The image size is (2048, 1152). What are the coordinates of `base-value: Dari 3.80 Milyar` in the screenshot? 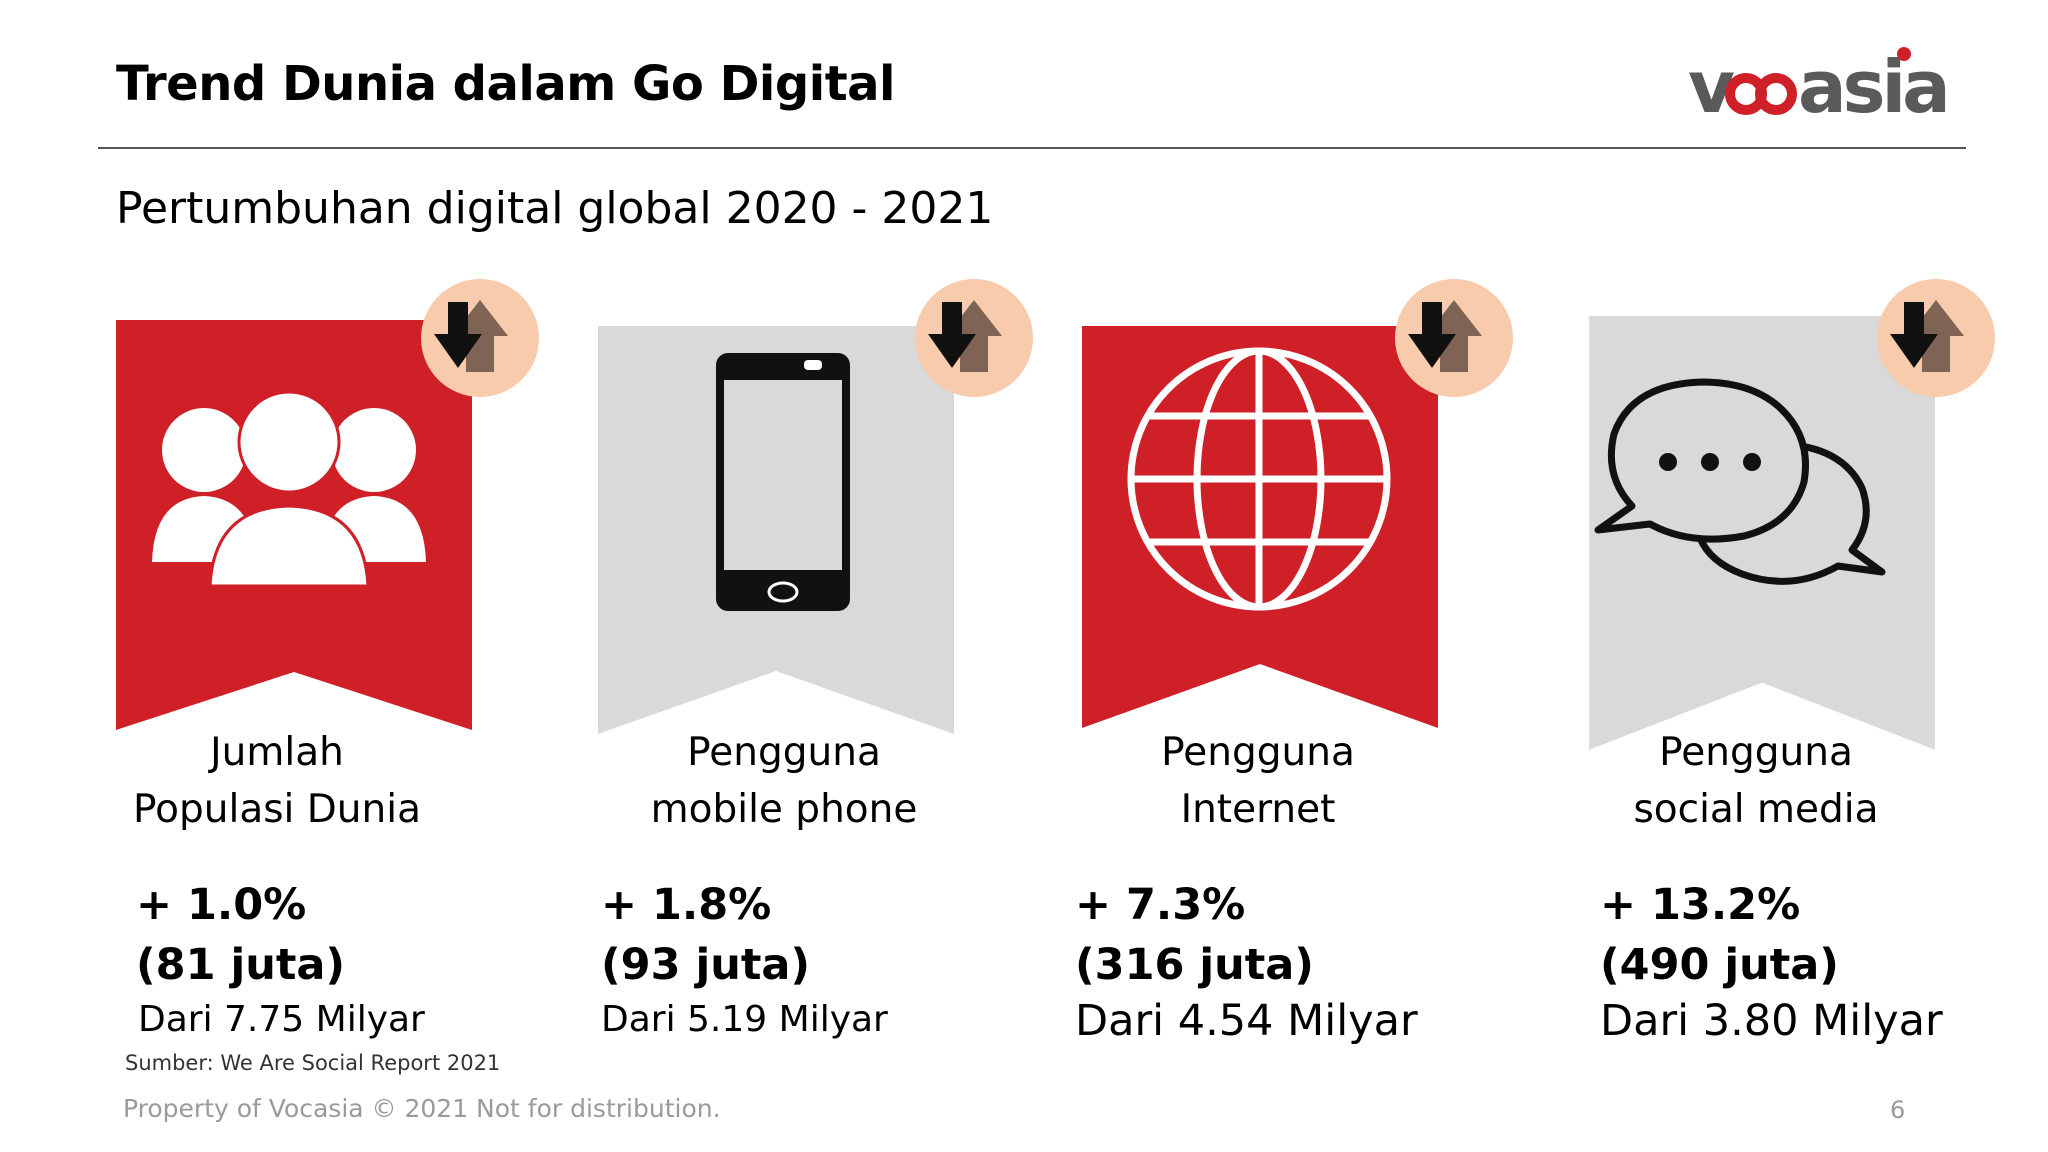 It's located at (1771, 1021).